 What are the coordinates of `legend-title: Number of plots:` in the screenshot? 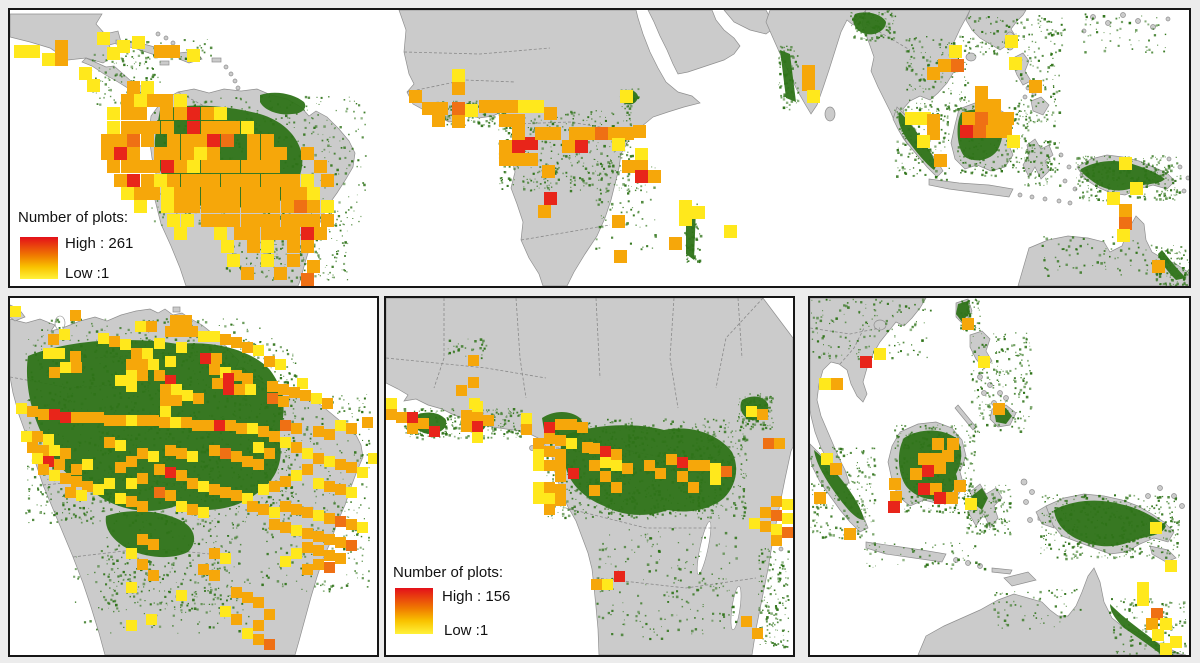 It's located at (73, 217).